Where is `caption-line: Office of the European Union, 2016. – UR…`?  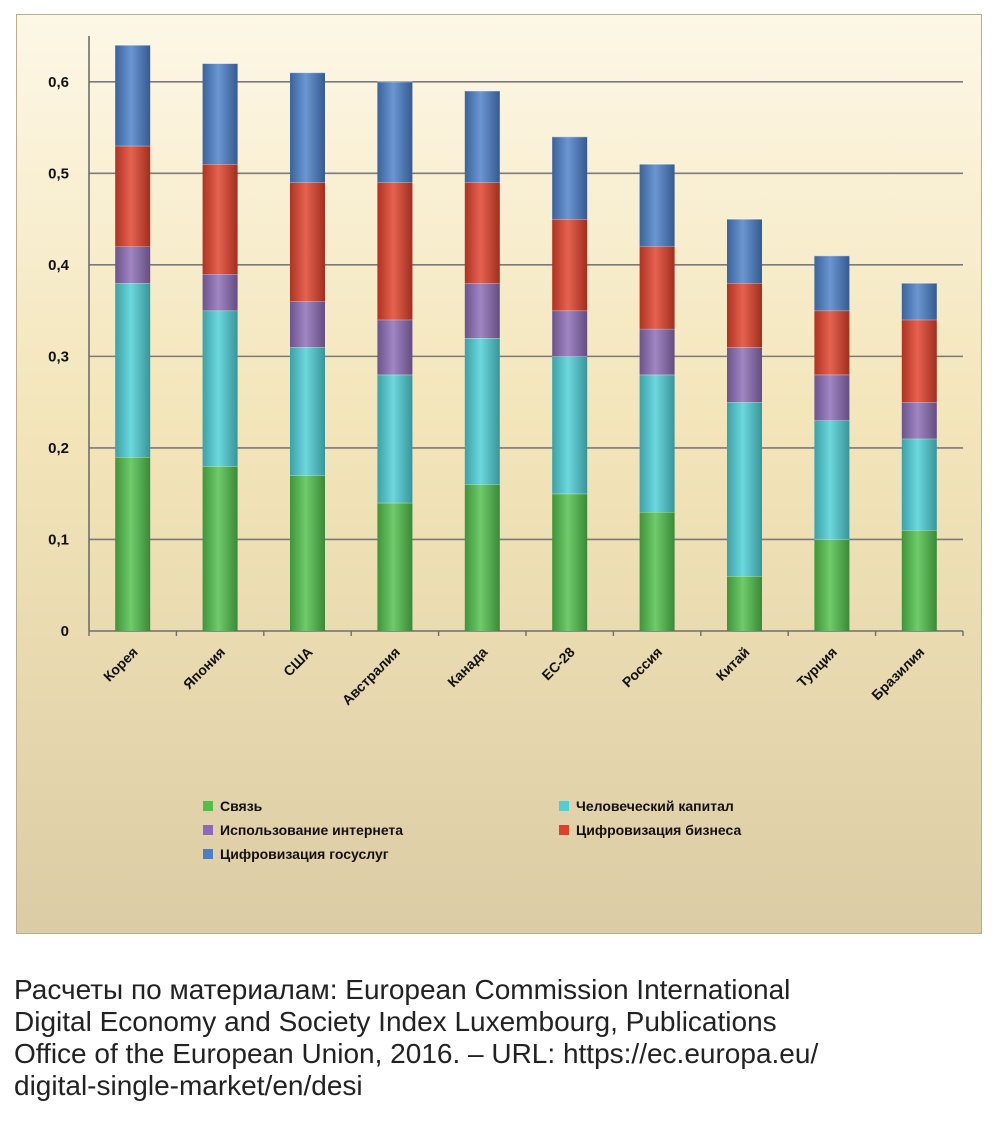 caption-line: Office of the European Union, 2016. – UR… is located at coordinates (416, 1053).